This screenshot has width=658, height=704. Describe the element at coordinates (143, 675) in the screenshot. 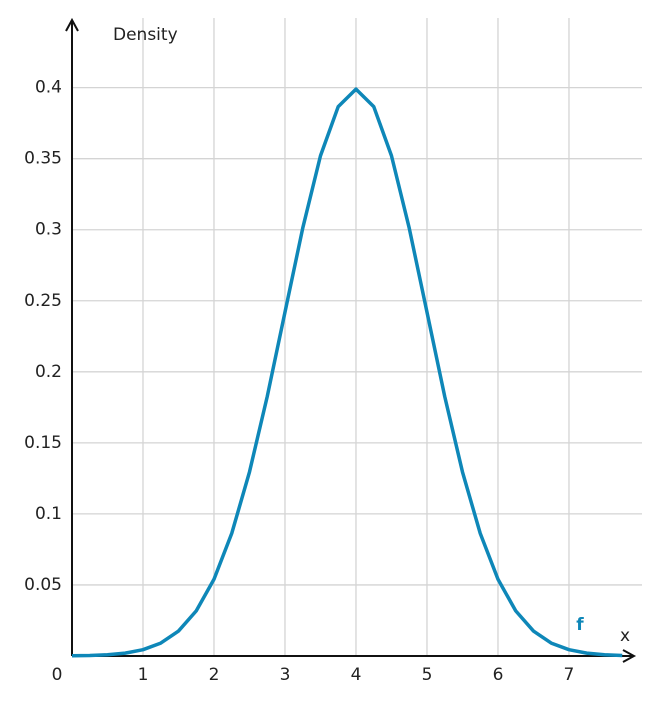

I see `x-tick-label: 1` at that location.